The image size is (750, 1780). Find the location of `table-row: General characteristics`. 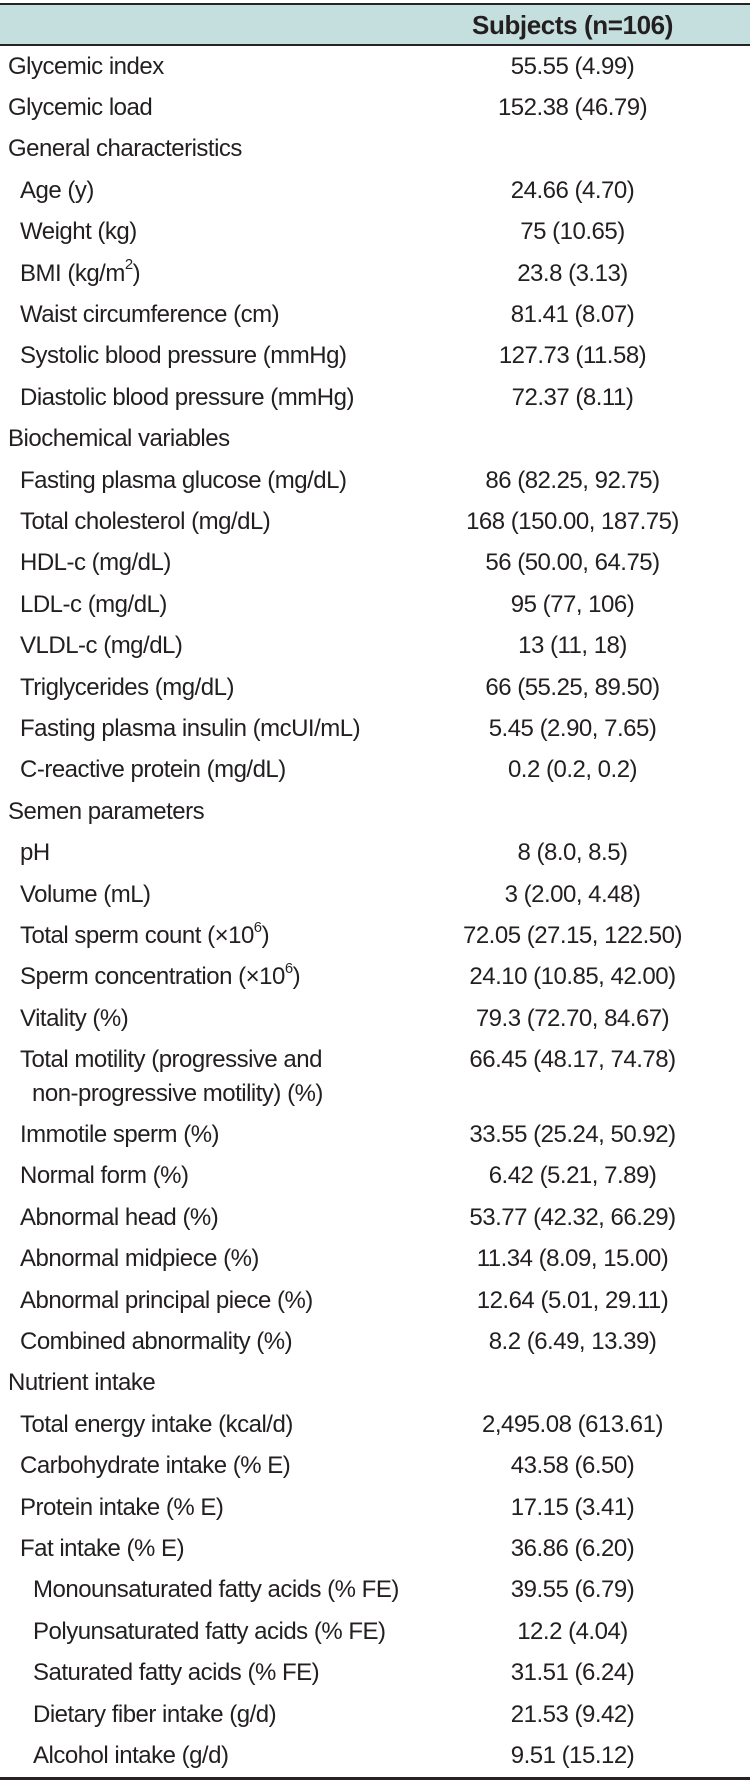

table-row: General characteristics is located at coordinates (375, 149).